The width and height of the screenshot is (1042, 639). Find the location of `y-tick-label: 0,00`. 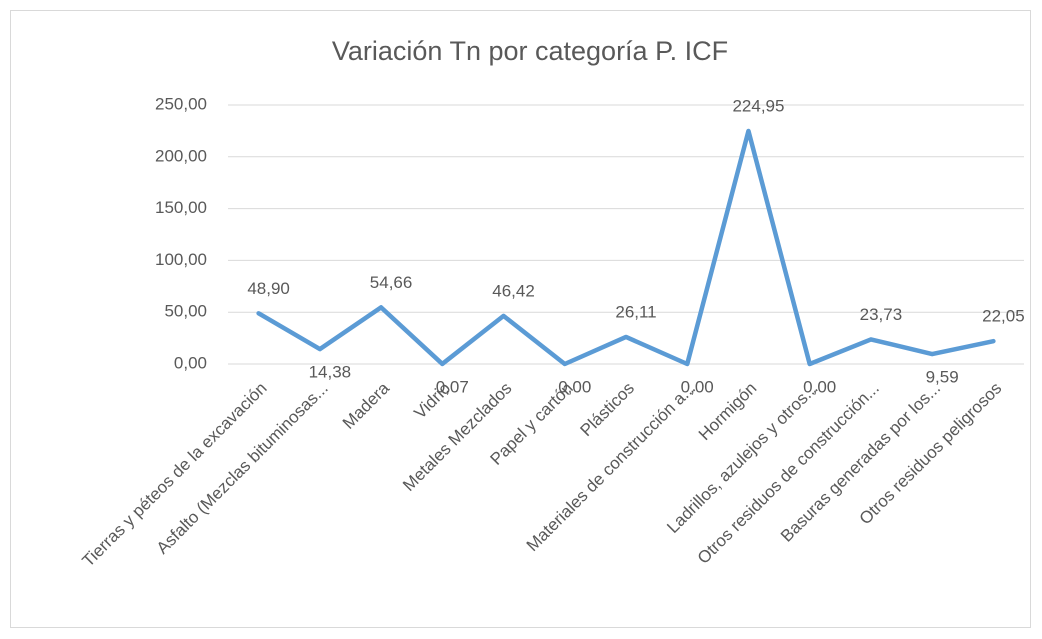

y-tick-label: 0,00 is located at coordinates (190, 362).